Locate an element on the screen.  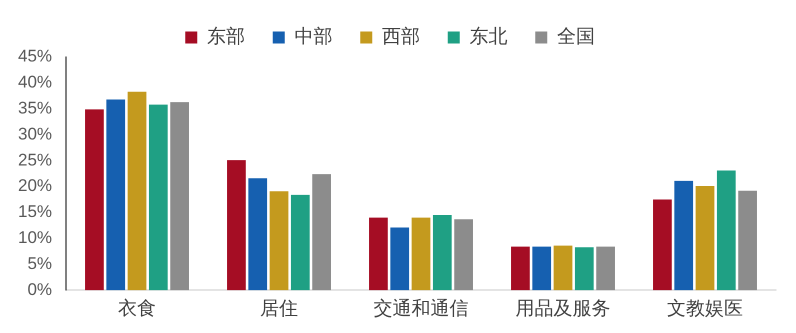
x-tick-label: 衣食 is located at coordinates (137, 309).